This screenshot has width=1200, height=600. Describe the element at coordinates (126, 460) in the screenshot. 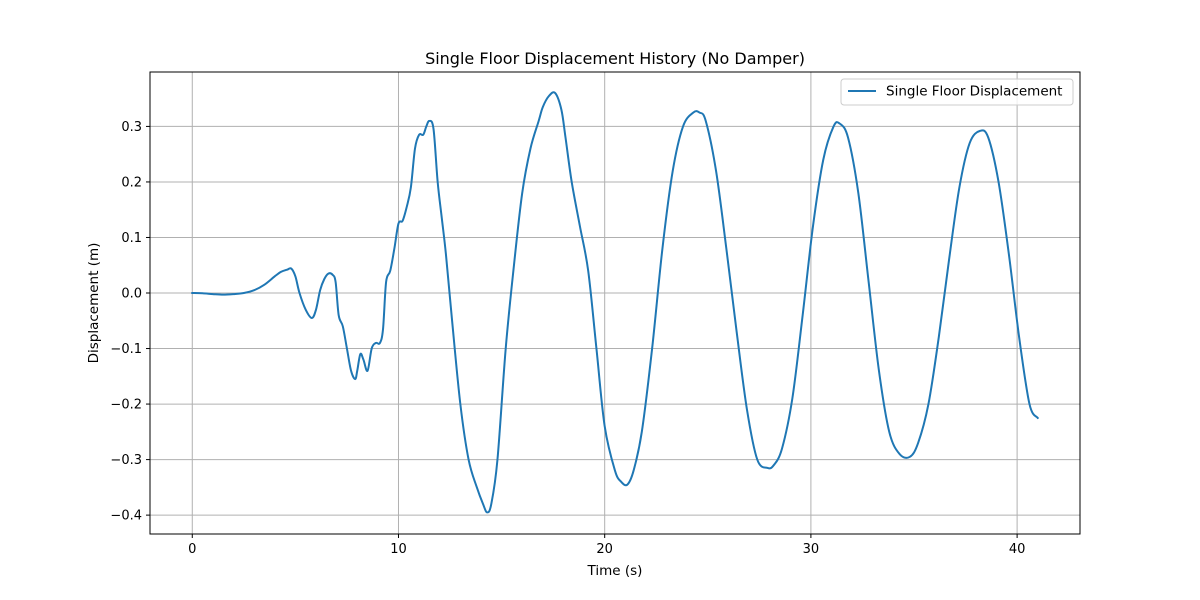

I see `y-tick-label: −0.3` at that location.